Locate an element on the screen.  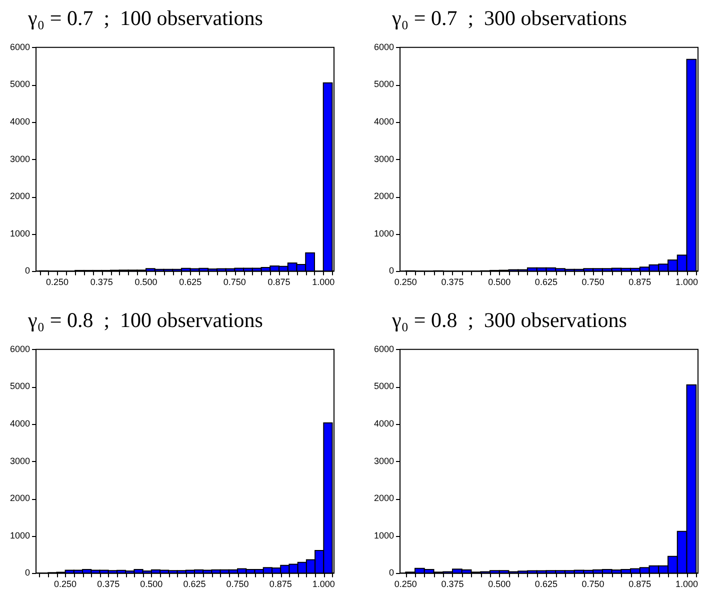
chart-title: γ₀ = 0.7 ; 100 observations is located at coordinates (145, 18).